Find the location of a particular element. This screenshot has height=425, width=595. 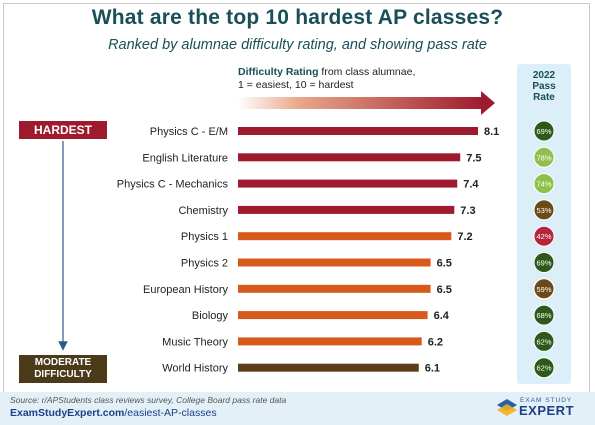

chart-title: What are the top 10 hardest AP classes? is located at coordinates (297, 17).